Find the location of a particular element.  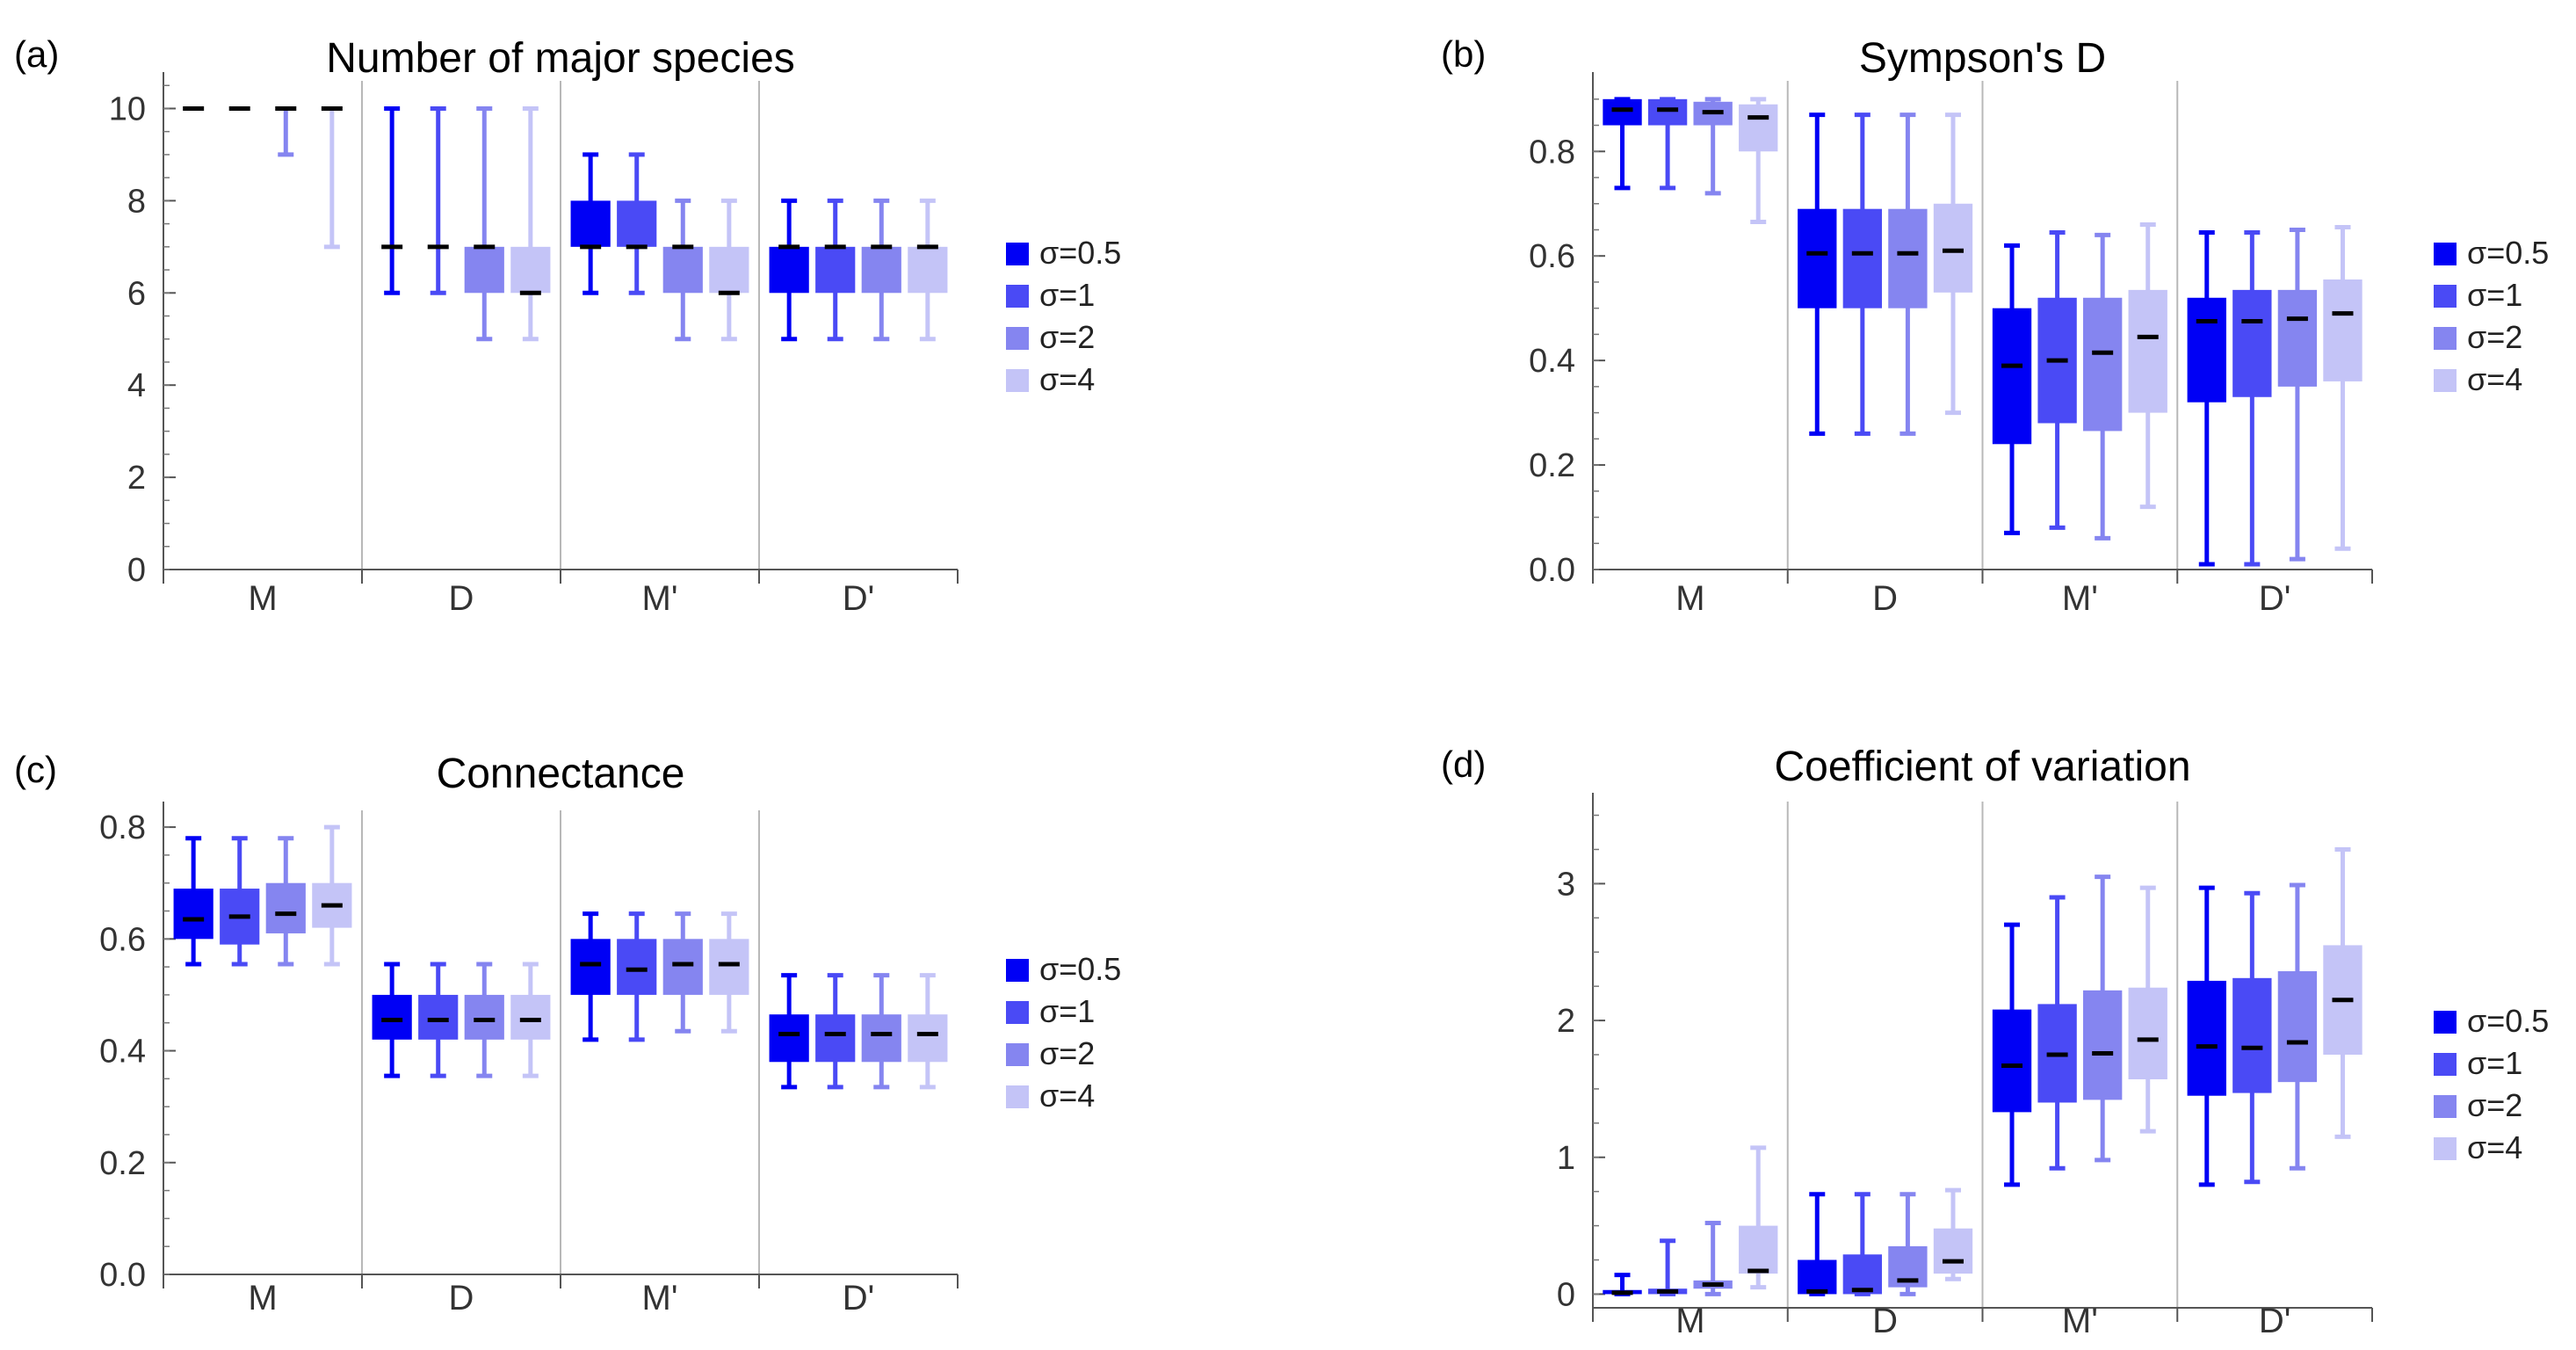

x-category-label: M' is located at coordinates (2080, 1321).